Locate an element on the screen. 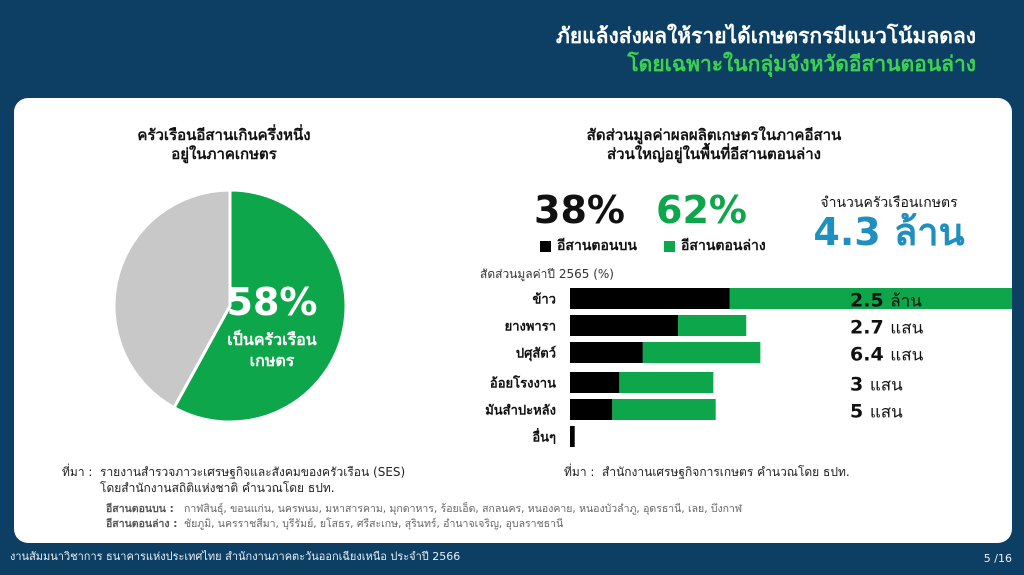 The height and width of the screenshot is (575, 1024). legend-swatch-upper is located at coordinates (545, 246).